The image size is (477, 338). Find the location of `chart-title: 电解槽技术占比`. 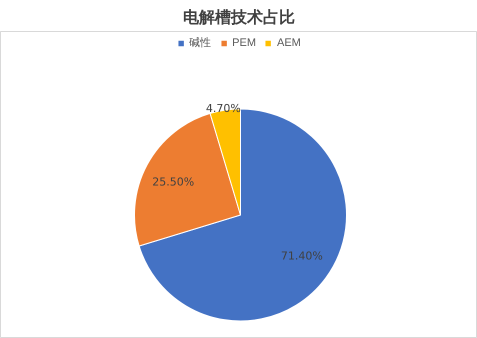

chart-title: 电解槽技术占比 is located at coordinates (239, 17).